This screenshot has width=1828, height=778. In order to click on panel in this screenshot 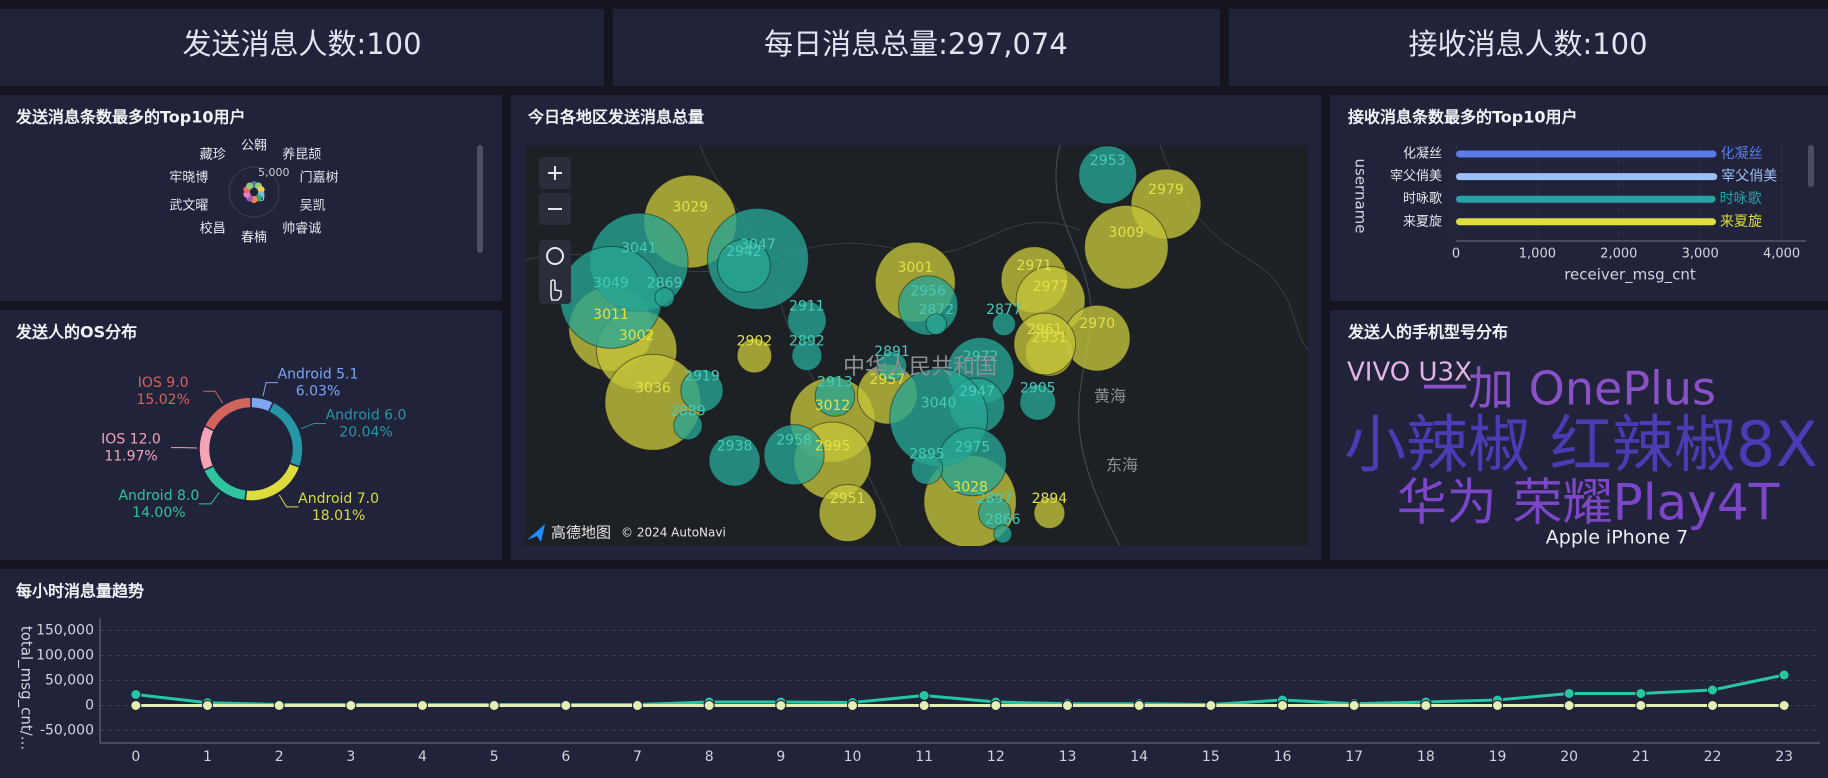, I will do `click(251, 435)`.